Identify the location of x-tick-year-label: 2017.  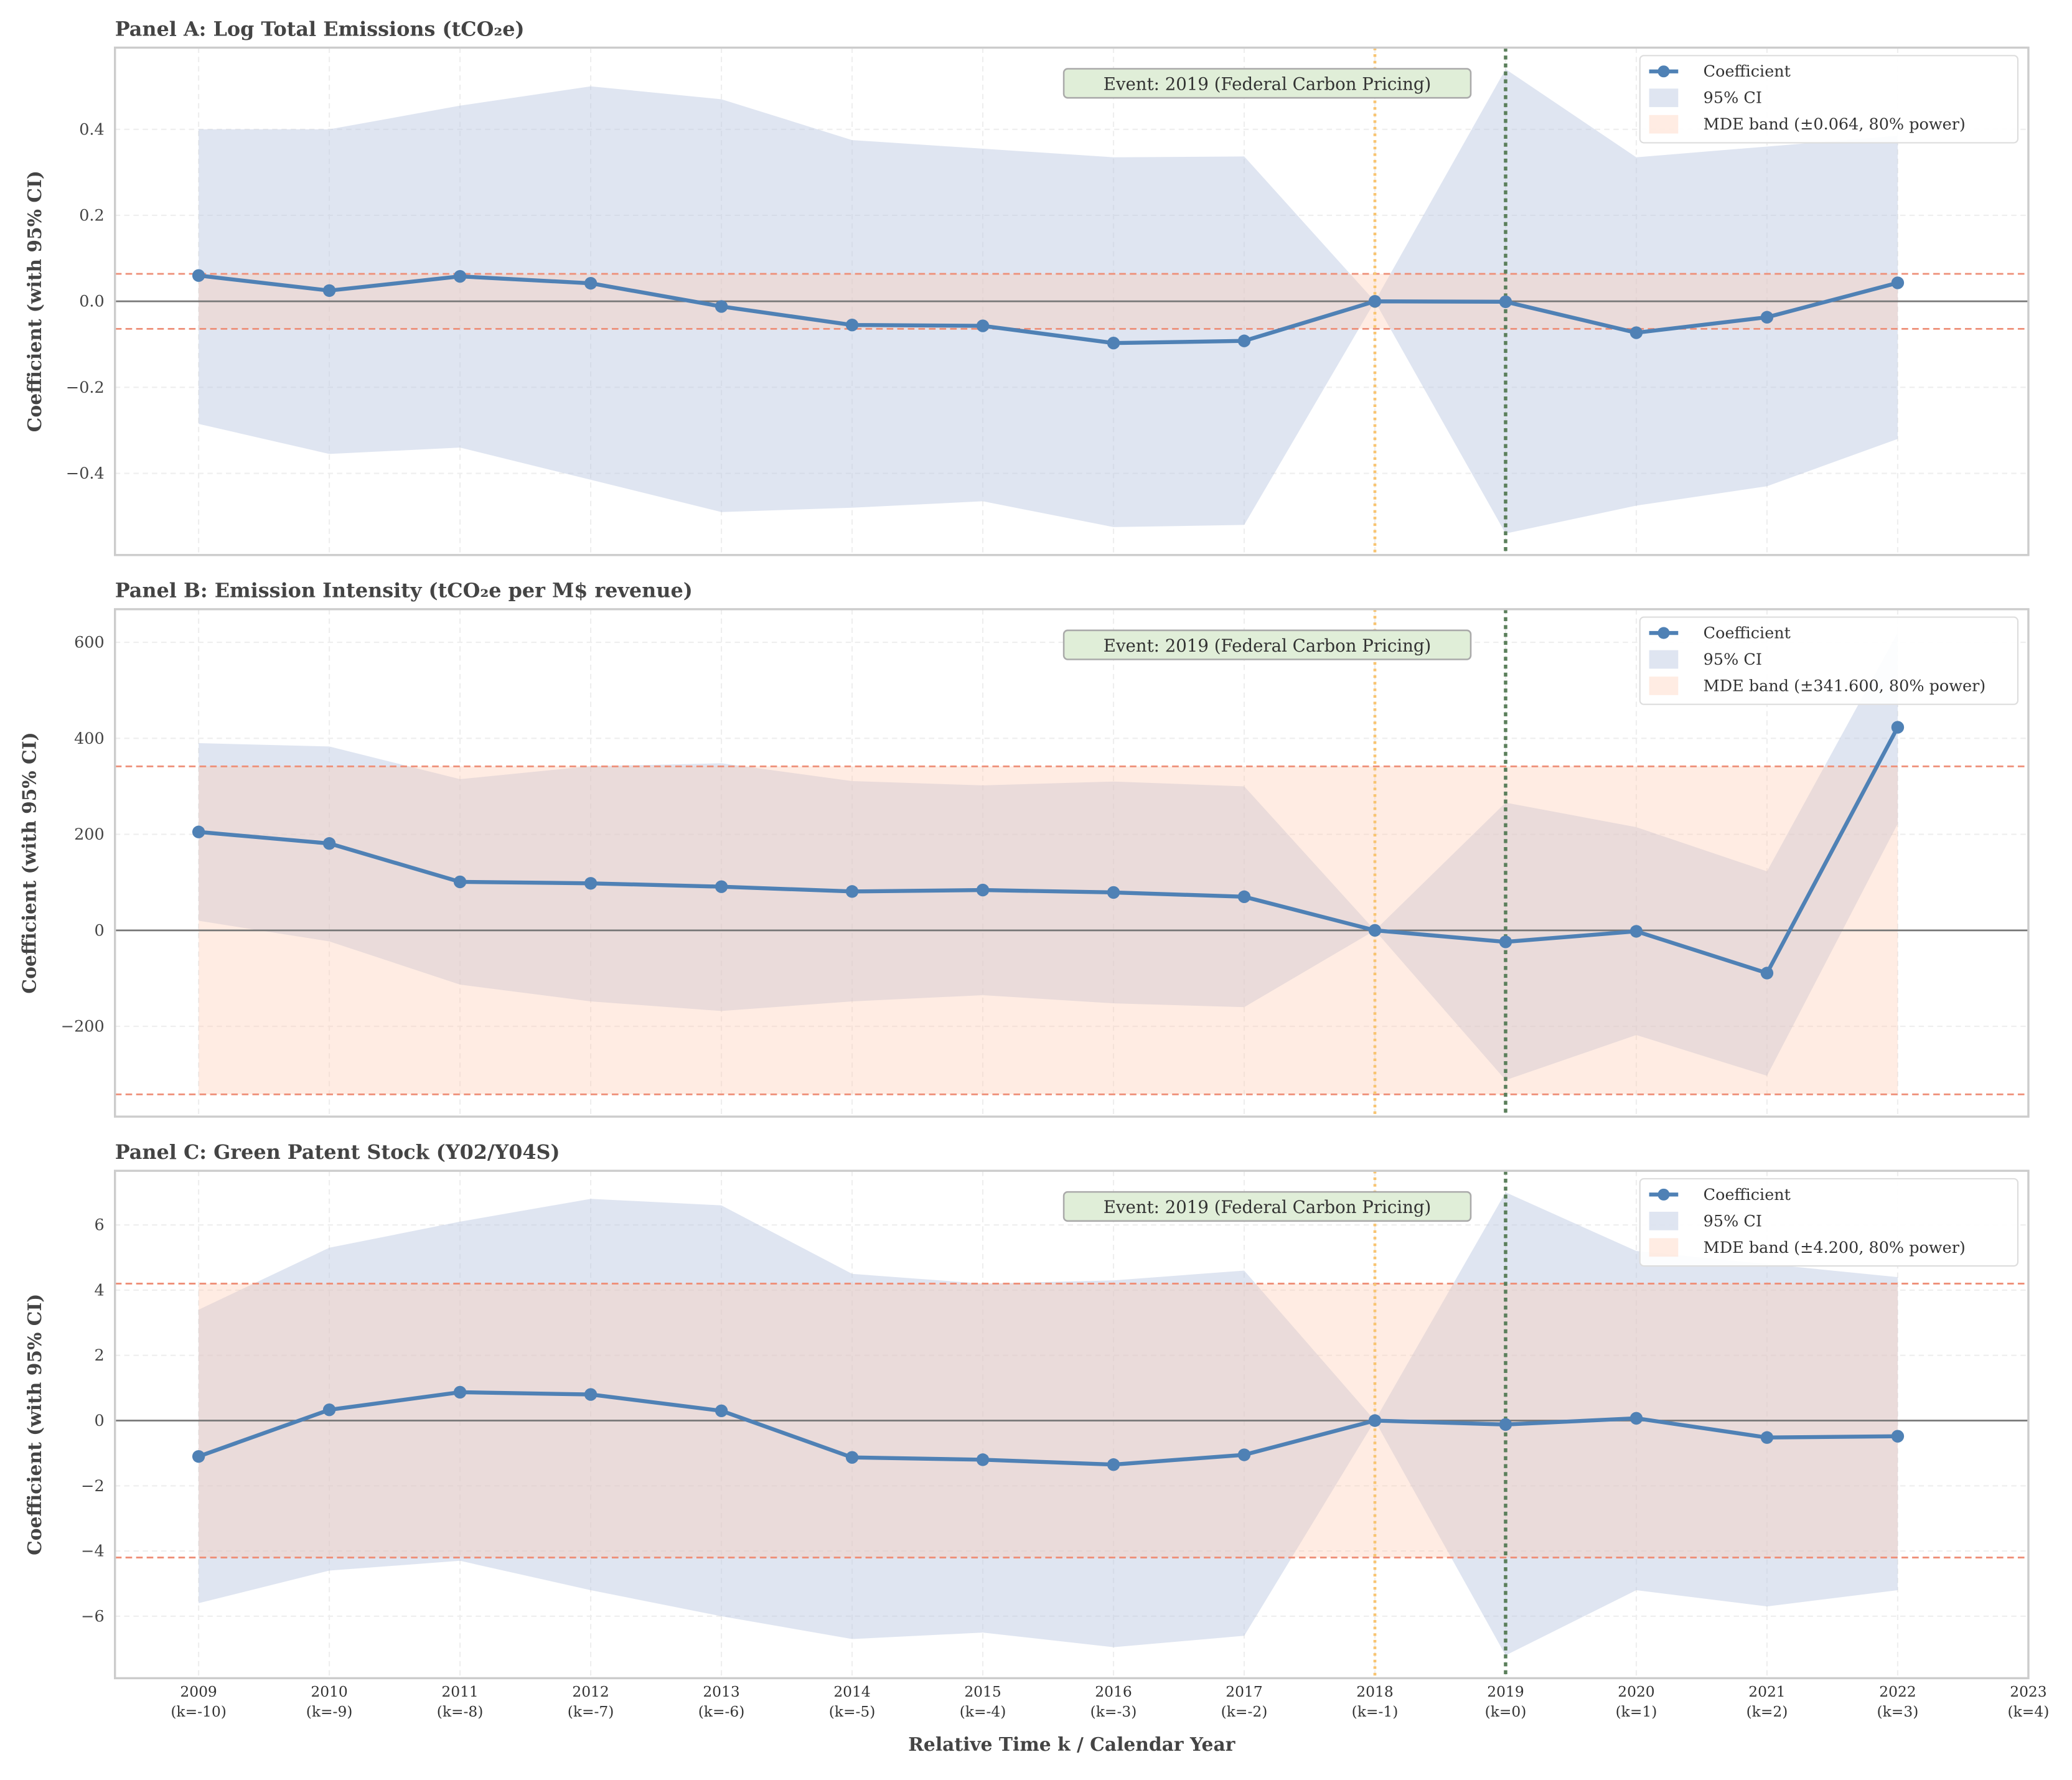
(1244, 1691).